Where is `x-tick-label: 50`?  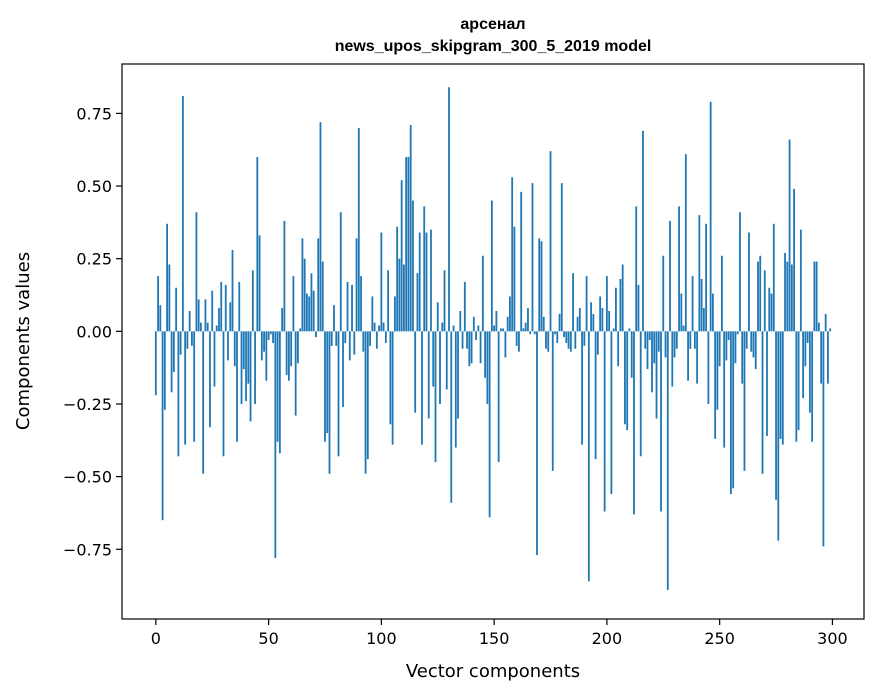 x-tick-label: 50 is located at coordinates (268, 638).